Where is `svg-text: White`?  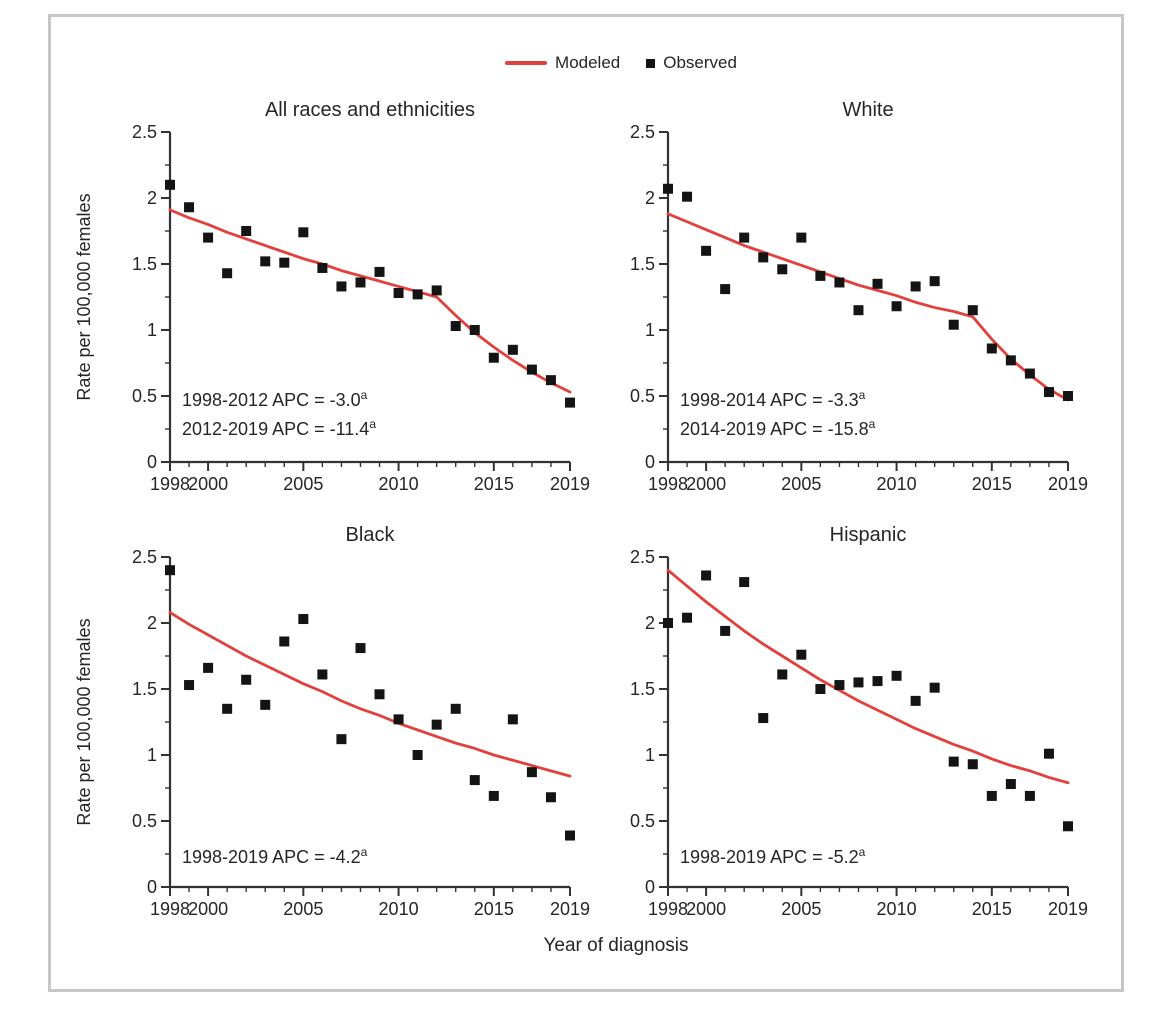
svg-text: White is located at coordinates (867, 110).